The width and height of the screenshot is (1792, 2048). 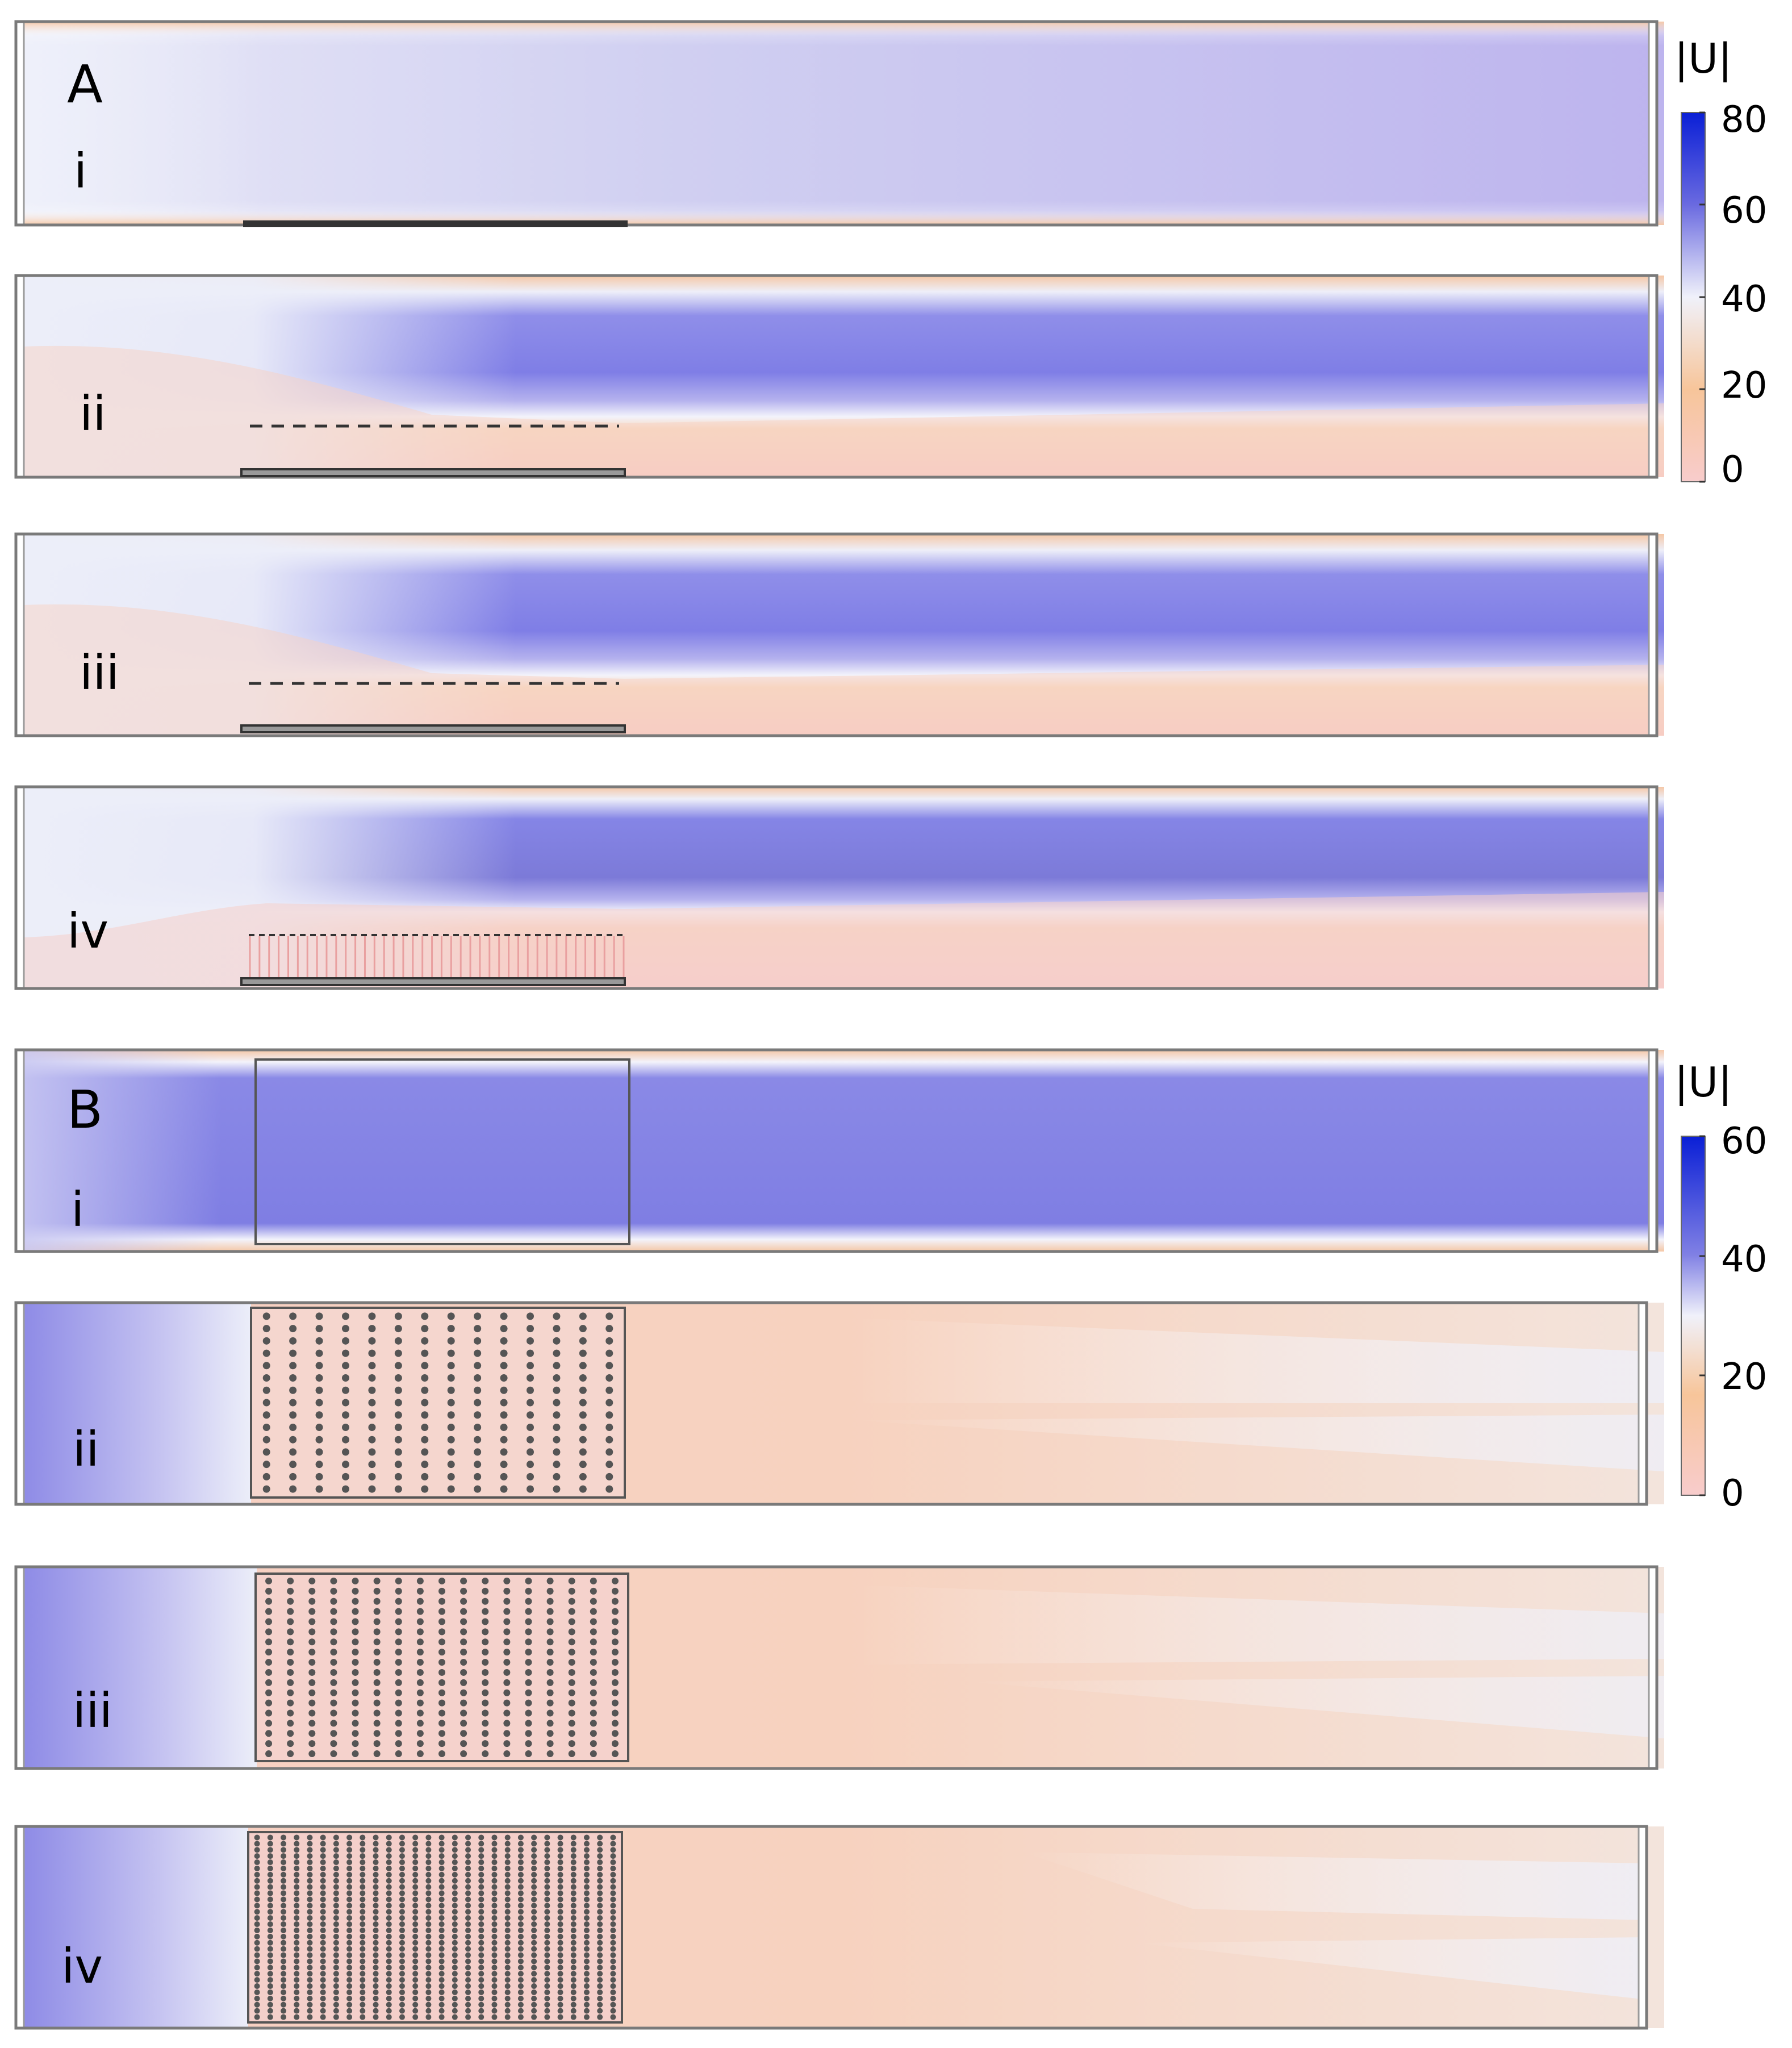 I want to click on panel-numeral: ii, so click(x=86, y=1449).